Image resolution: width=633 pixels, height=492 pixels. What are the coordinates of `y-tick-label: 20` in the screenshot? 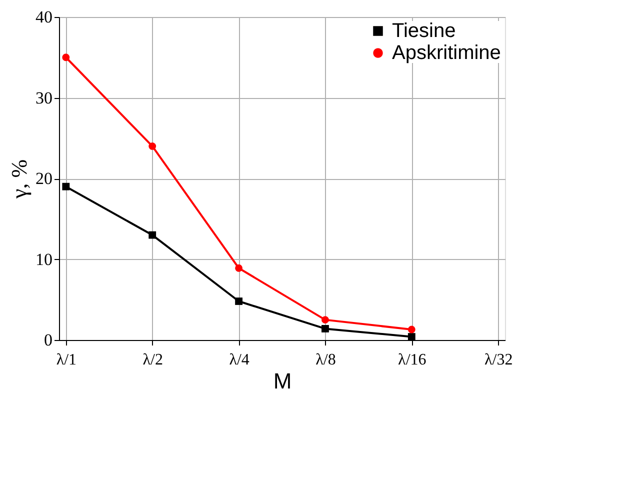 It's located at (44, 178).